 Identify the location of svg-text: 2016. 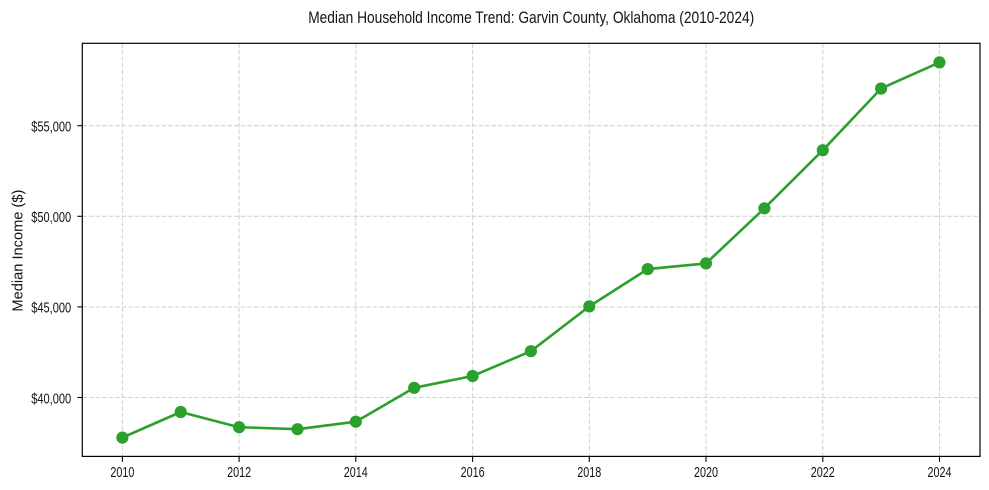
(473, 473).